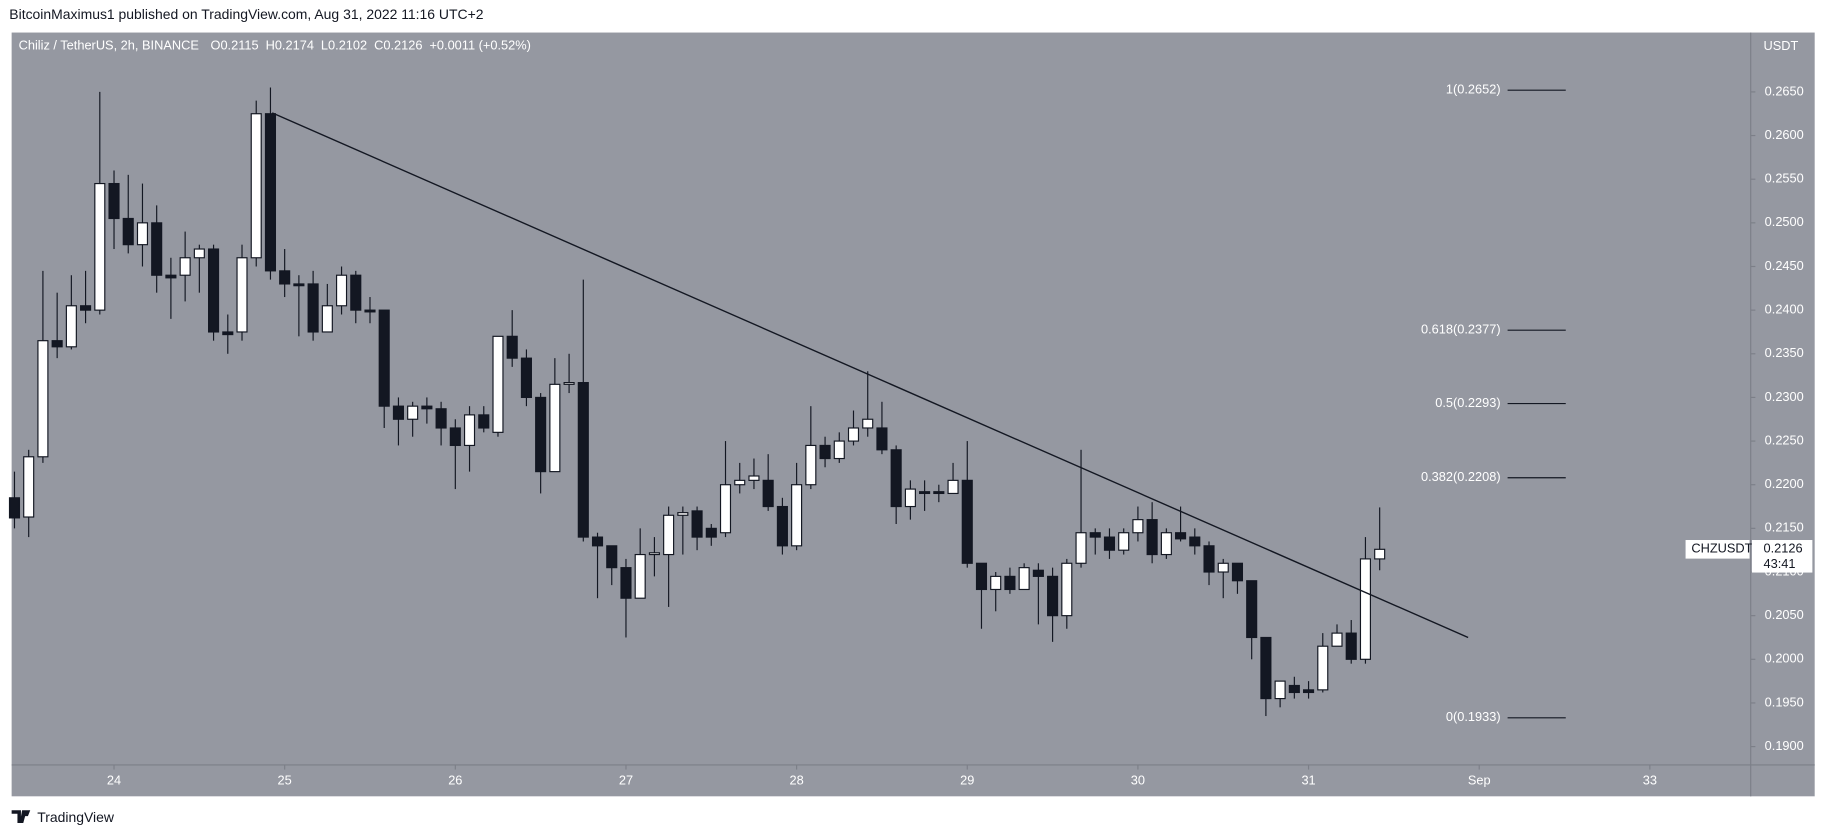  What do you see at coordinates (1308, 780) in the screenshot?
I see `x-tick-label: 31` at bounding box center [1308, 780].